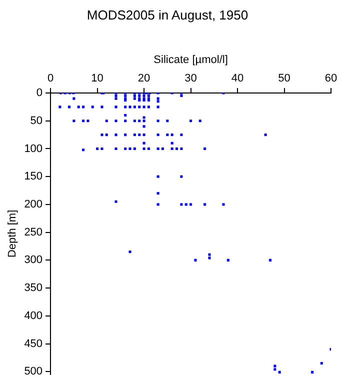  I want to click on y-tick-label: 350, so click(33, 288).